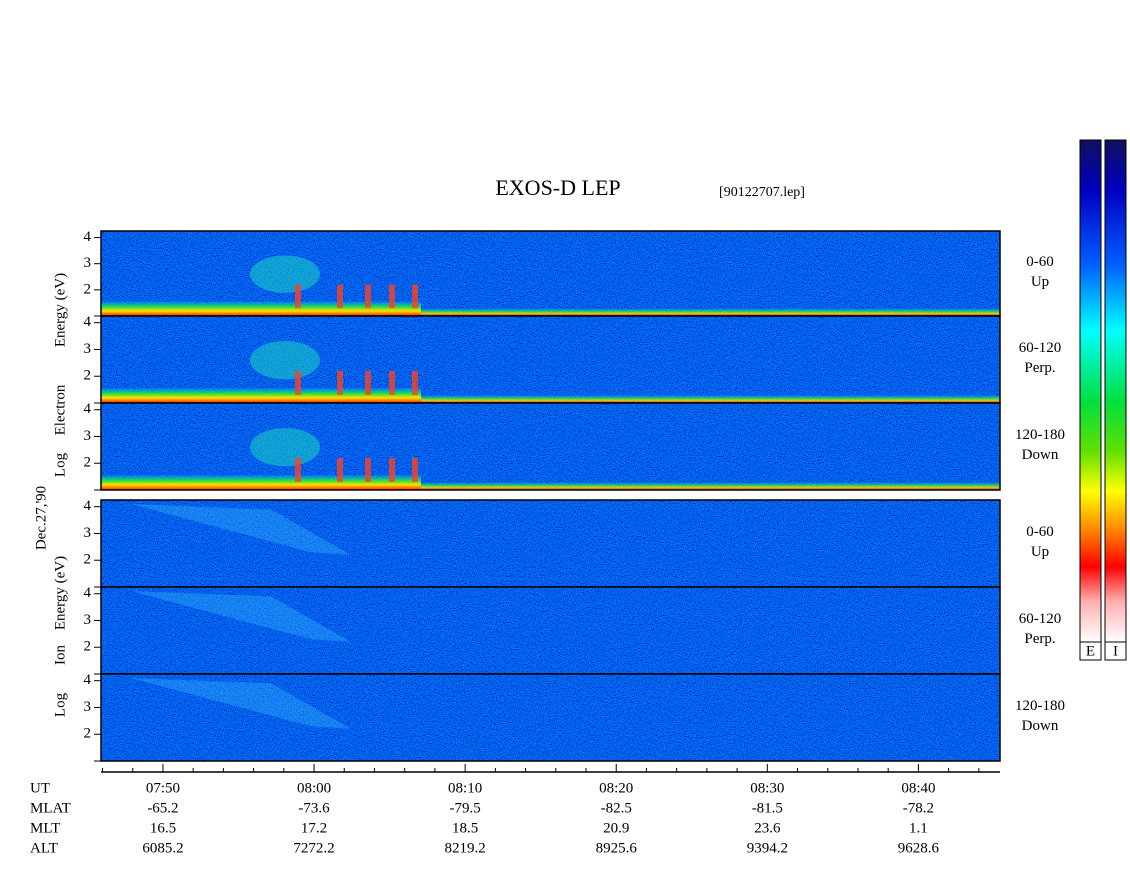  Describe the element at coordinates (314, 788) in the screenshot. I see `x-tick-label: 08:00` at that location.